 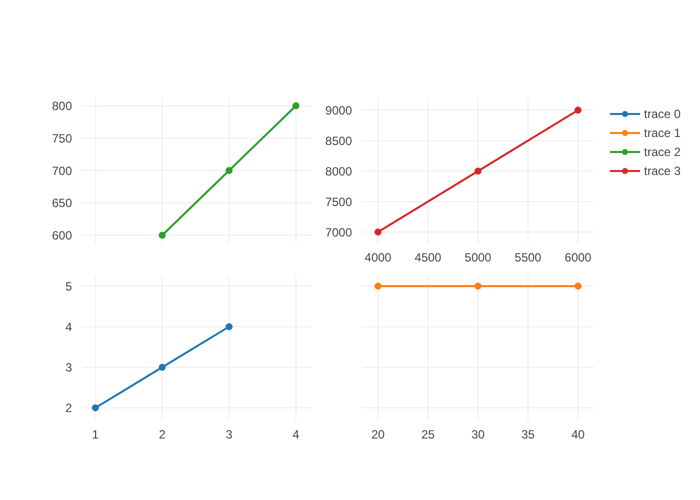 I want to click on y-tick-label: 600, so click(x=62, y=235).